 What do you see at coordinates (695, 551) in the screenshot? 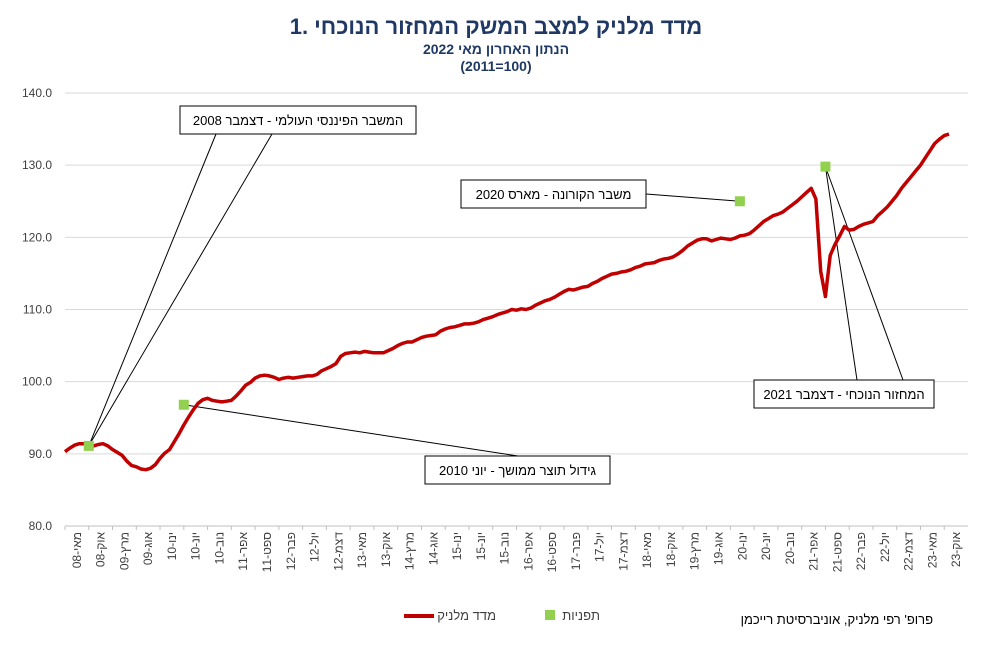
I see `x-tick-label: מרץ-19` at bounding box center [695, 551].